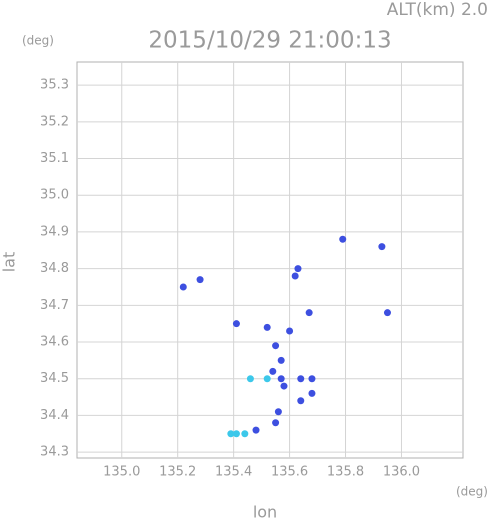 Image resolution: width=491 pixels, height=525 pixels. I want to click on x-tick-label: 135.6, so click(289, 472).